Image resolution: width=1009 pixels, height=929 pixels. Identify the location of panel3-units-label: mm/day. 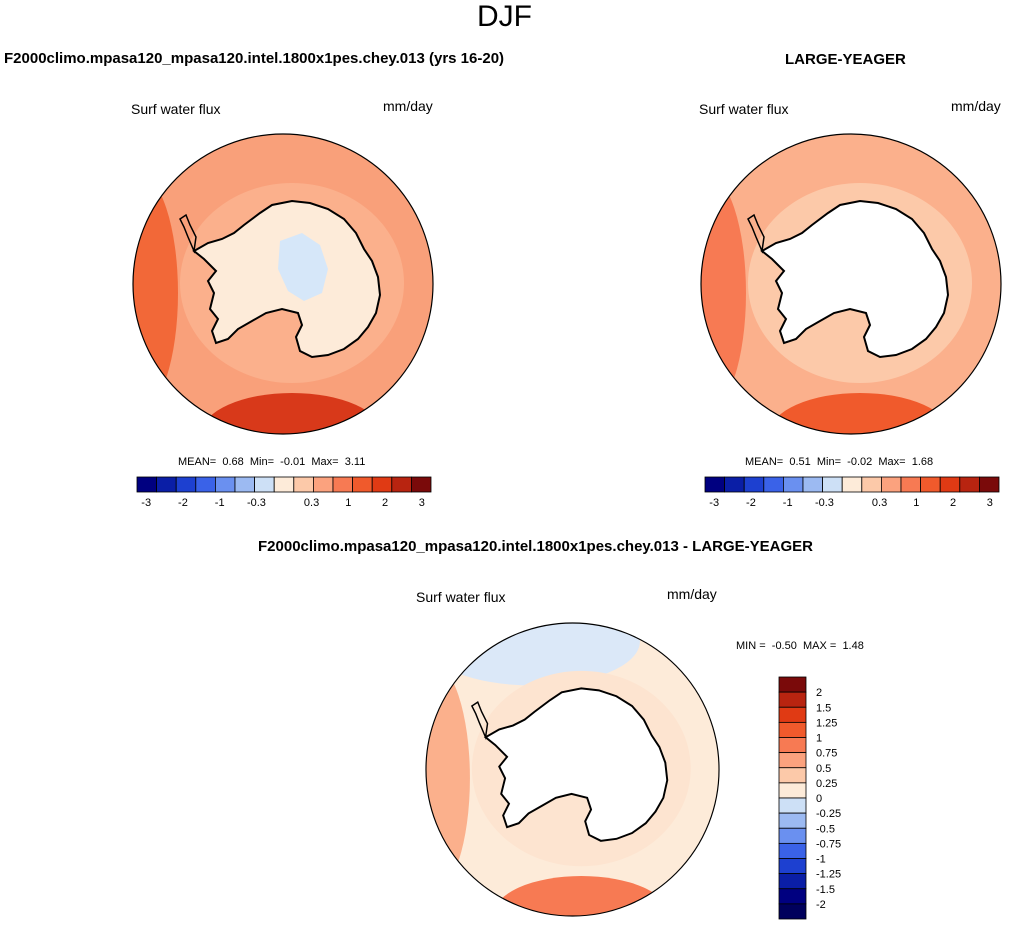
(692, 594).